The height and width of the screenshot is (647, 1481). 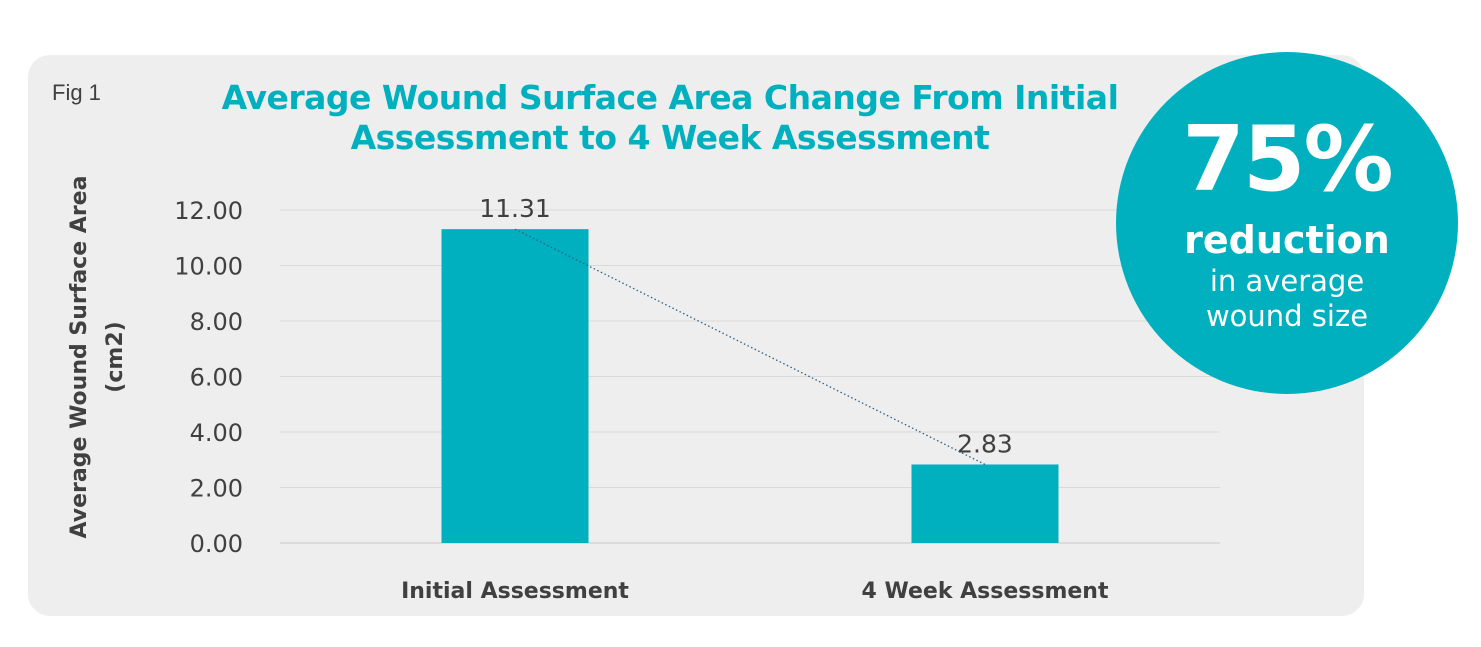 I want to click on y-axis-label-line-1: Average Wound Surface Area, so click(x=79, y=357).